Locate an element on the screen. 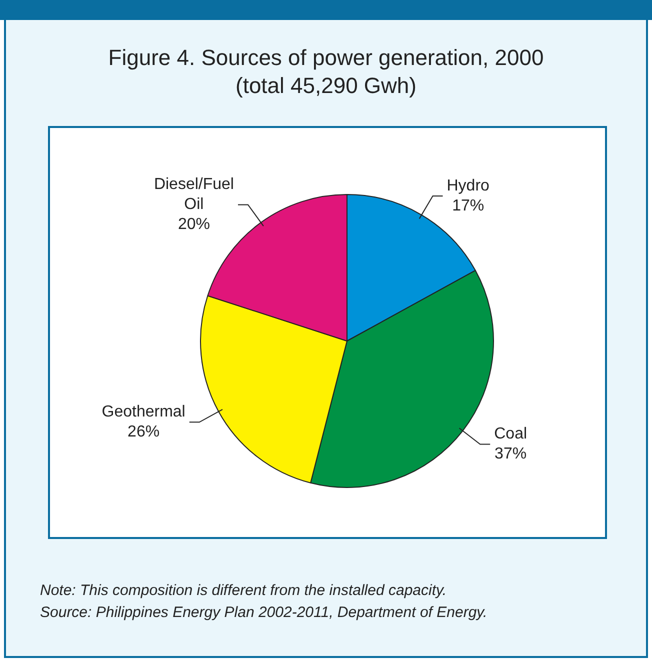 The width and height of the screenshot is (652, 663). source-note: Source: Philippines Energy Plan 2002-2011, Department of Energy. is located at coordinates (264, 613).